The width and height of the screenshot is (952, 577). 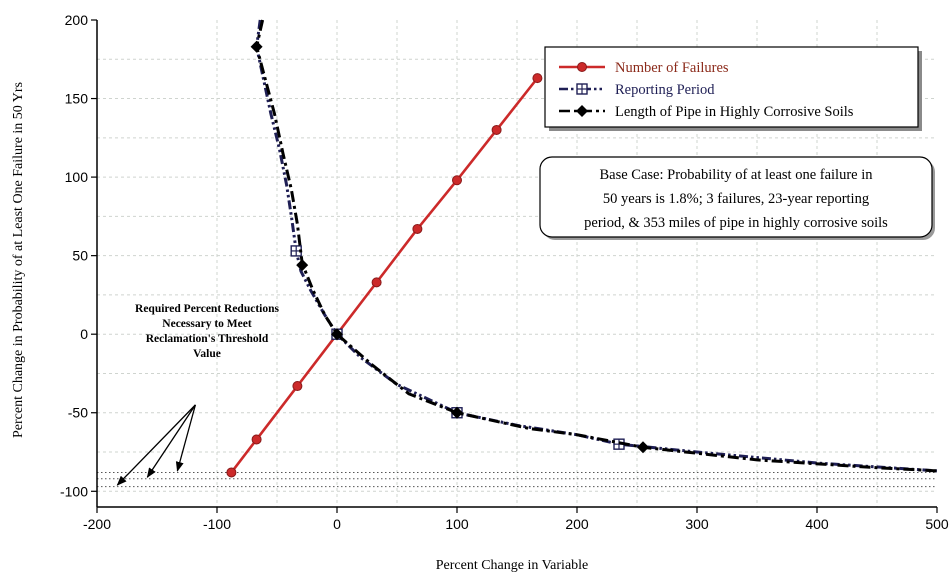 I want to click on x-tick-label: 200, so click(x=577, y=524).